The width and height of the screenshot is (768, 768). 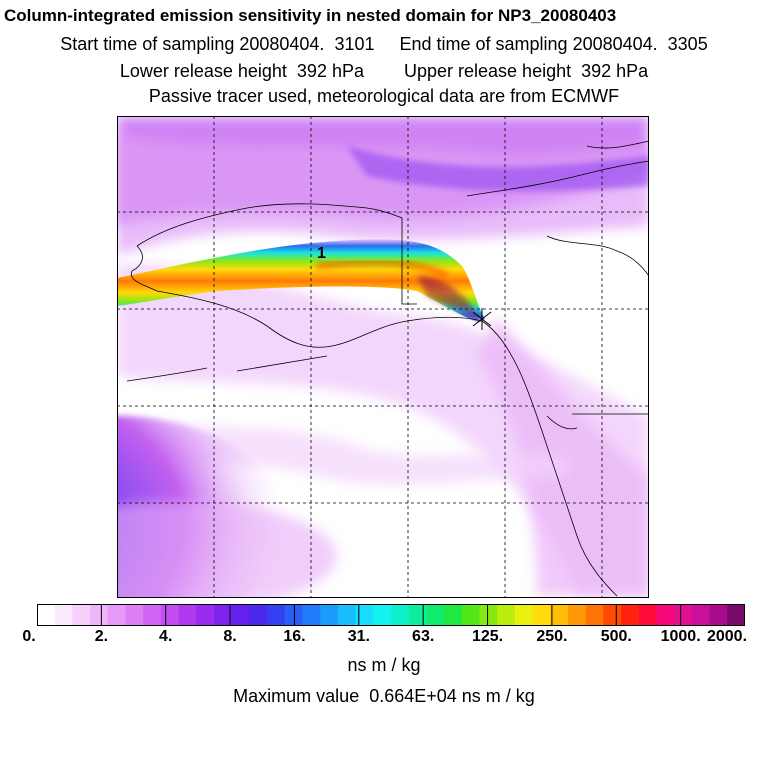 I want to click on color-scale-bar, so click(x=391, y=615).